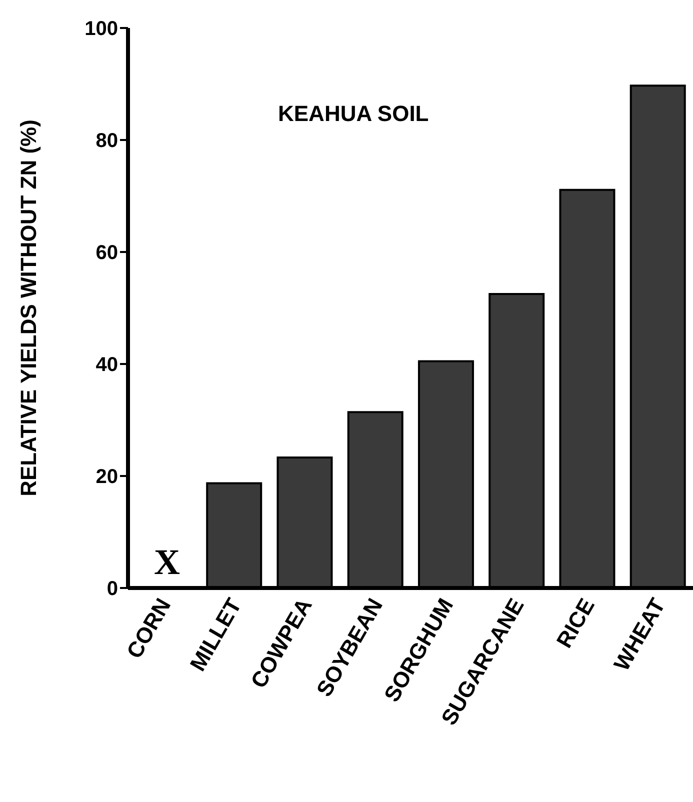  Describe the element at coordinates (167, 562) in the screenshot. I see `annotation: X` at that location.